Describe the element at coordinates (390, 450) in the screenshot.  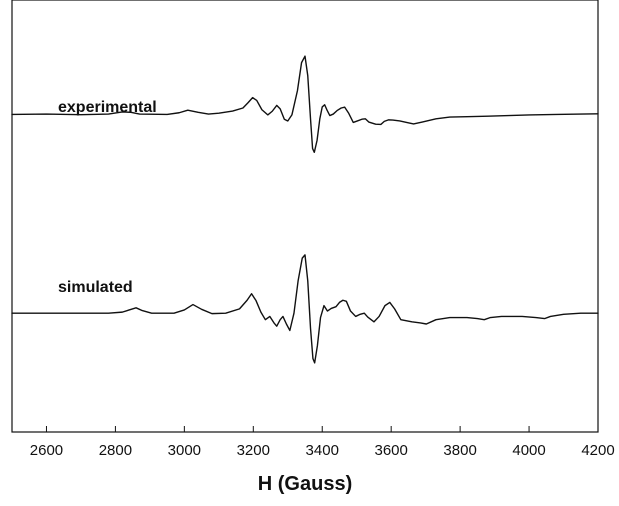
I see `x-tick-label: 3600` at that location.